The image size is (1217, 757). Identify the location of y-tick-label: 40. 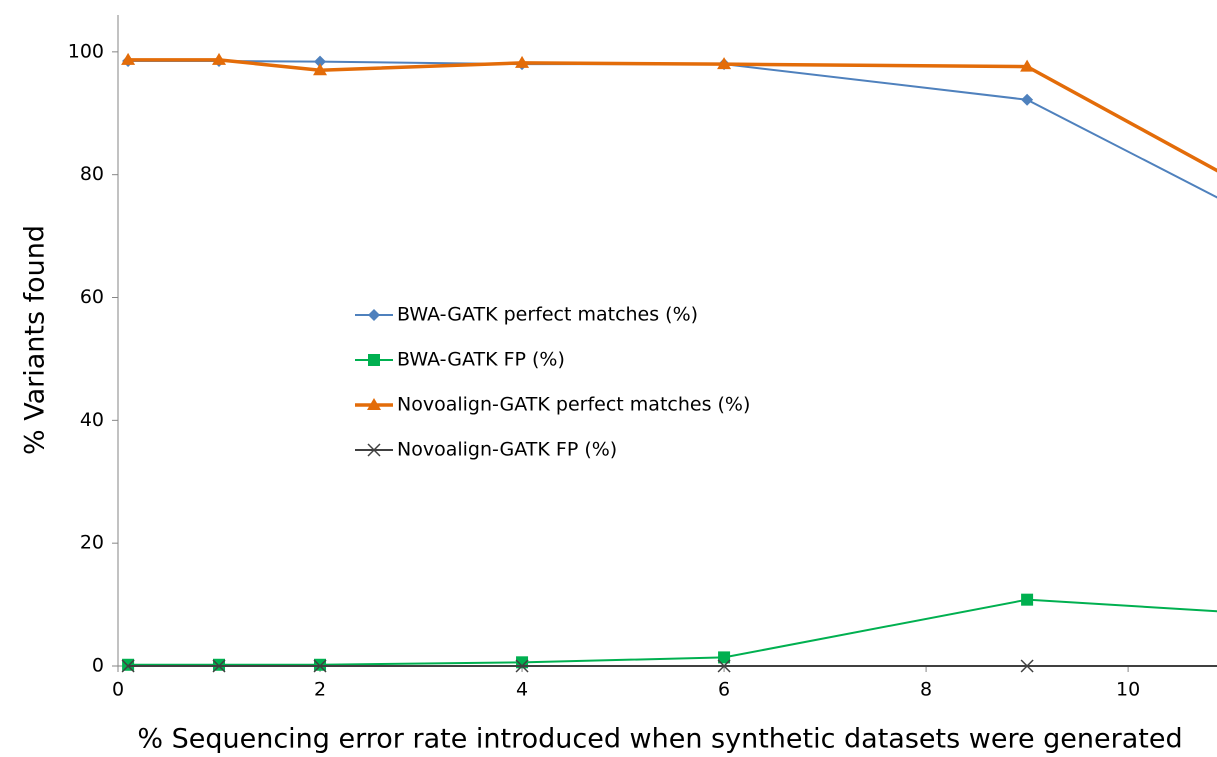
(92, 420).